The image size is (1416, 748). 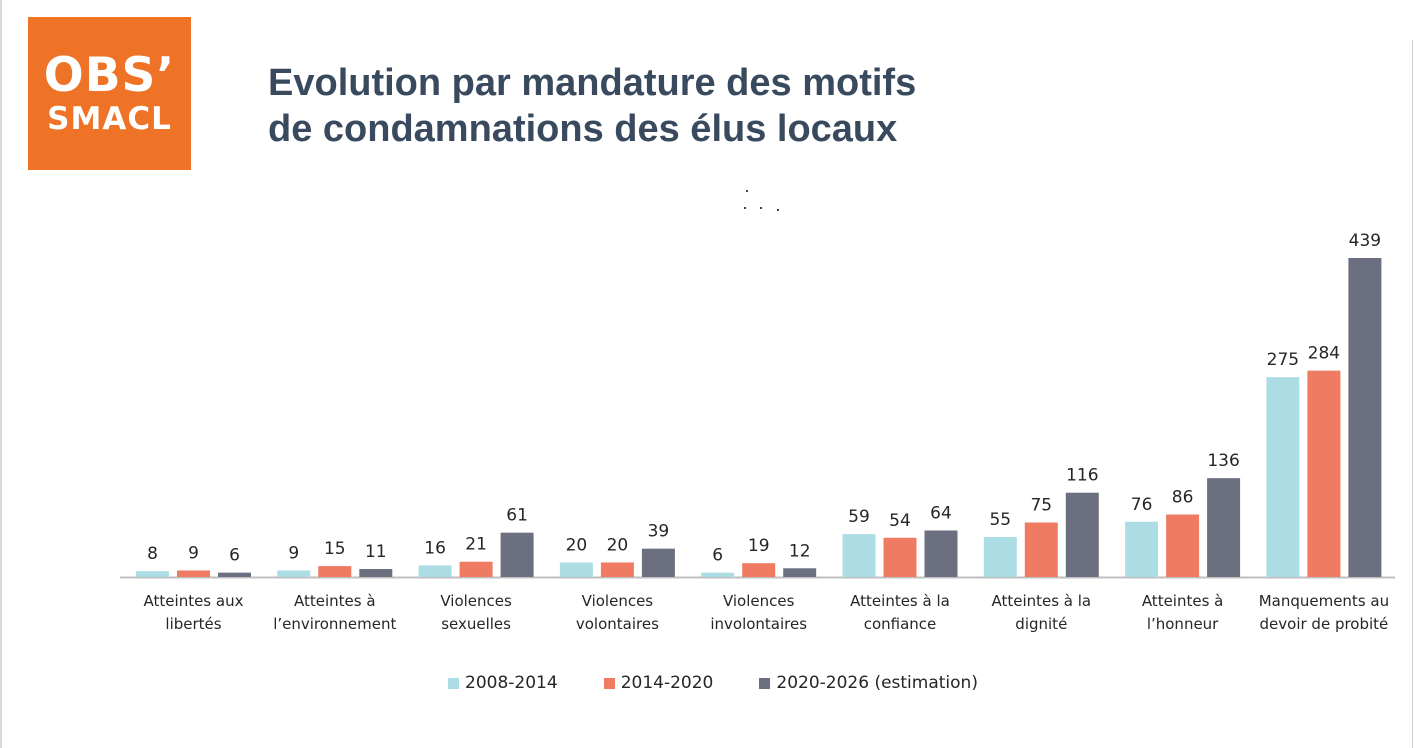 What do you see at coordinates (592, 83) in the screenshot?
I see `chart-title-line1: Evolution par mandature des motifs` at bounding box center [592, 83].